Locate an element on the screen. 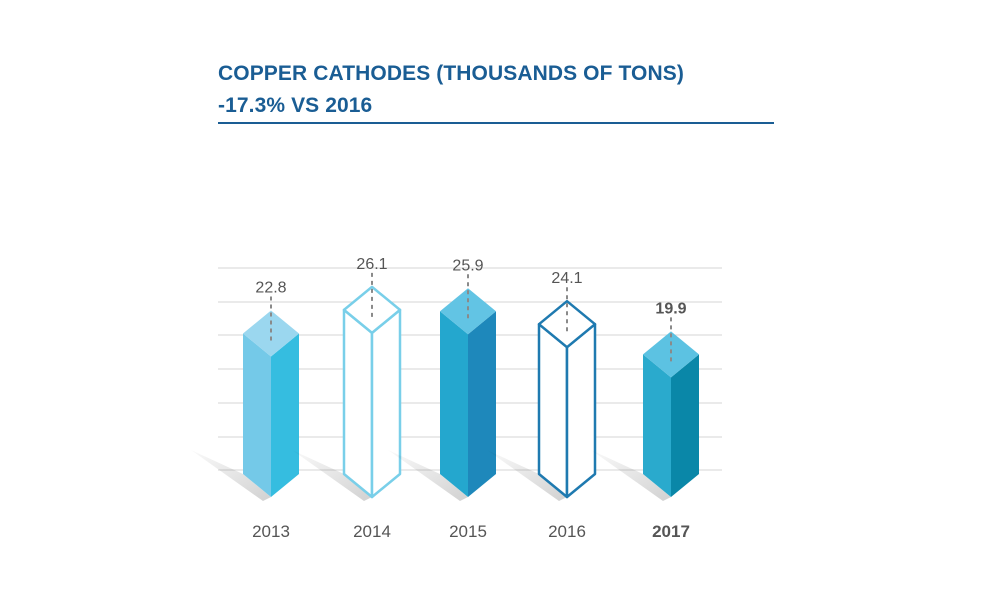  category-label: 2017 is located at coordinates (671, 531).